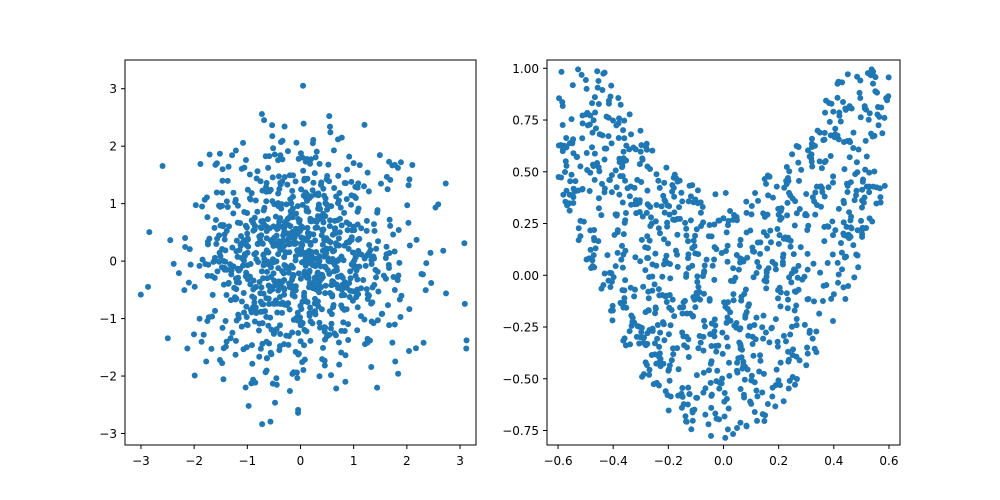 The height and width of the screenshot is (500, 1000). Describe the element at coordinates (524, 250) in the screenshot. I see `right-y-axis: −0.75 −0.50 −0.25 0.00 0.25 0.50 0.75 1.00` at that location.